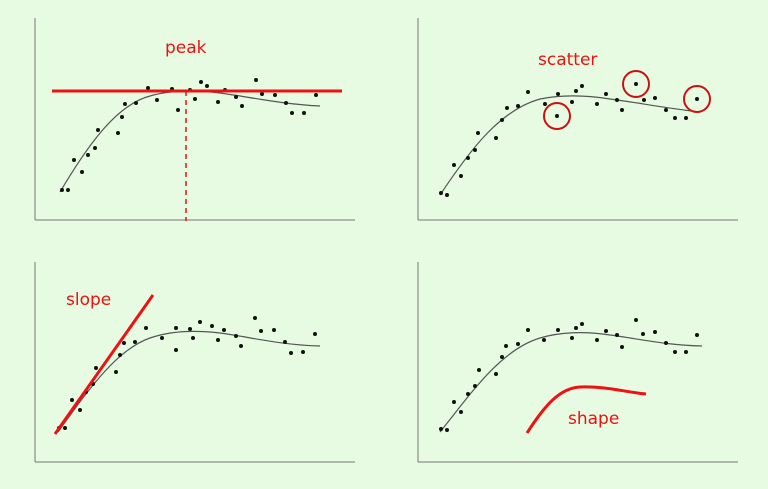 The image size is (768, 489). What do you see at coordinates (104, 364) in the screenshot?
I see `slope-tangent-line` at bounding box center [104, 364].